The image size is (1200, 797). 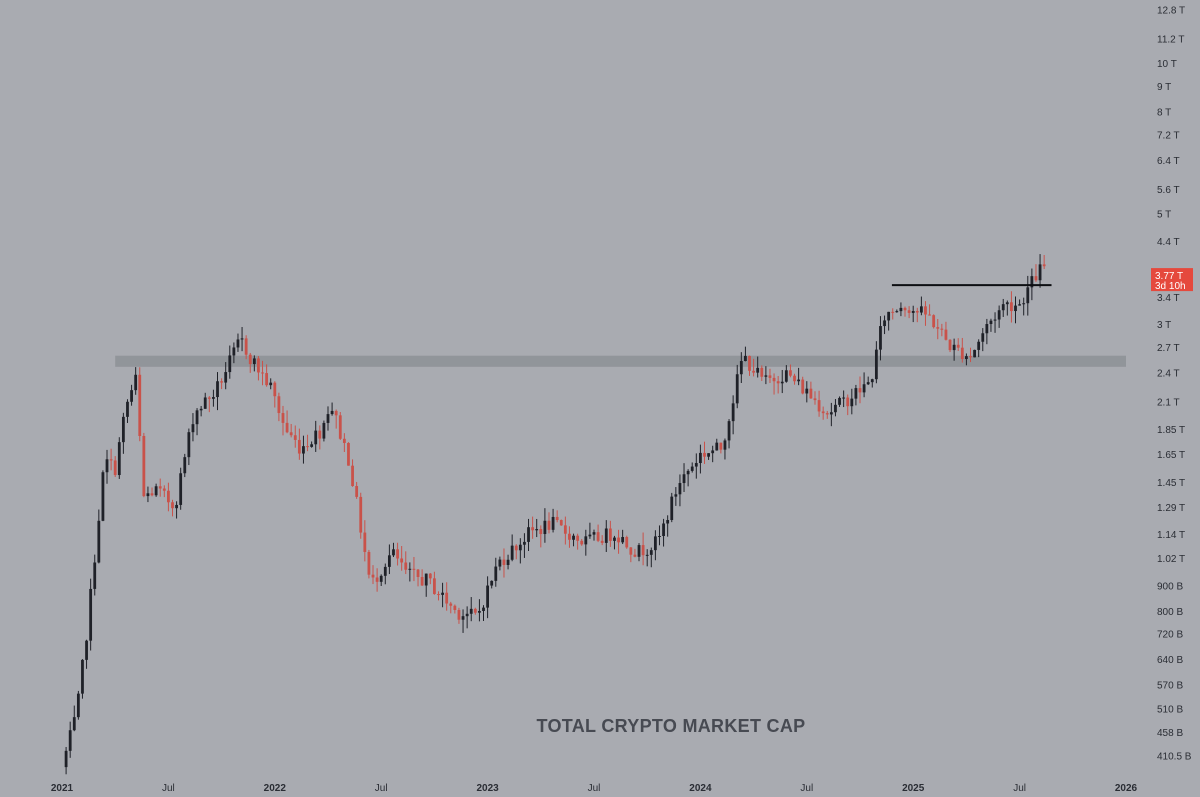 I want to click on y-tick-label: 8 T, so click(x=1164, y=112).